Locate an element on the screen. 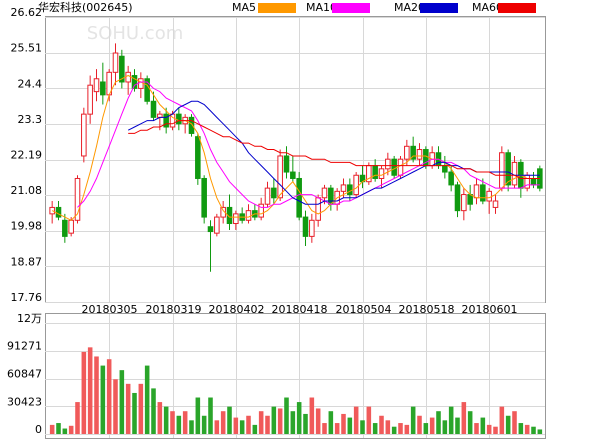 This screenshot has width=600, height=440. watermark: SOHU.com is located at coordinates (135, 33).